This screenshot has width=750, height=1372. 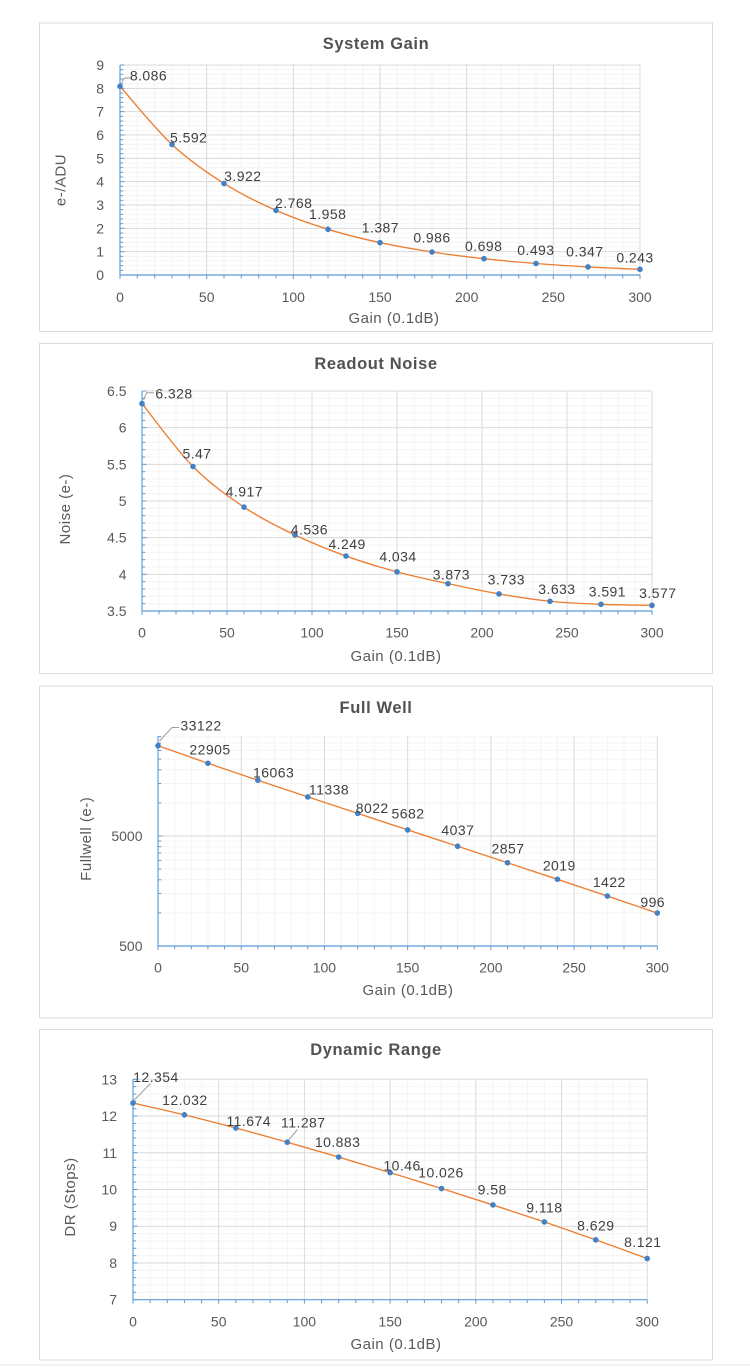 What do you see at coordinates (109, 1079) in the screenshot?
I see `svg-text: 13` at bounding box center [109, 1079].